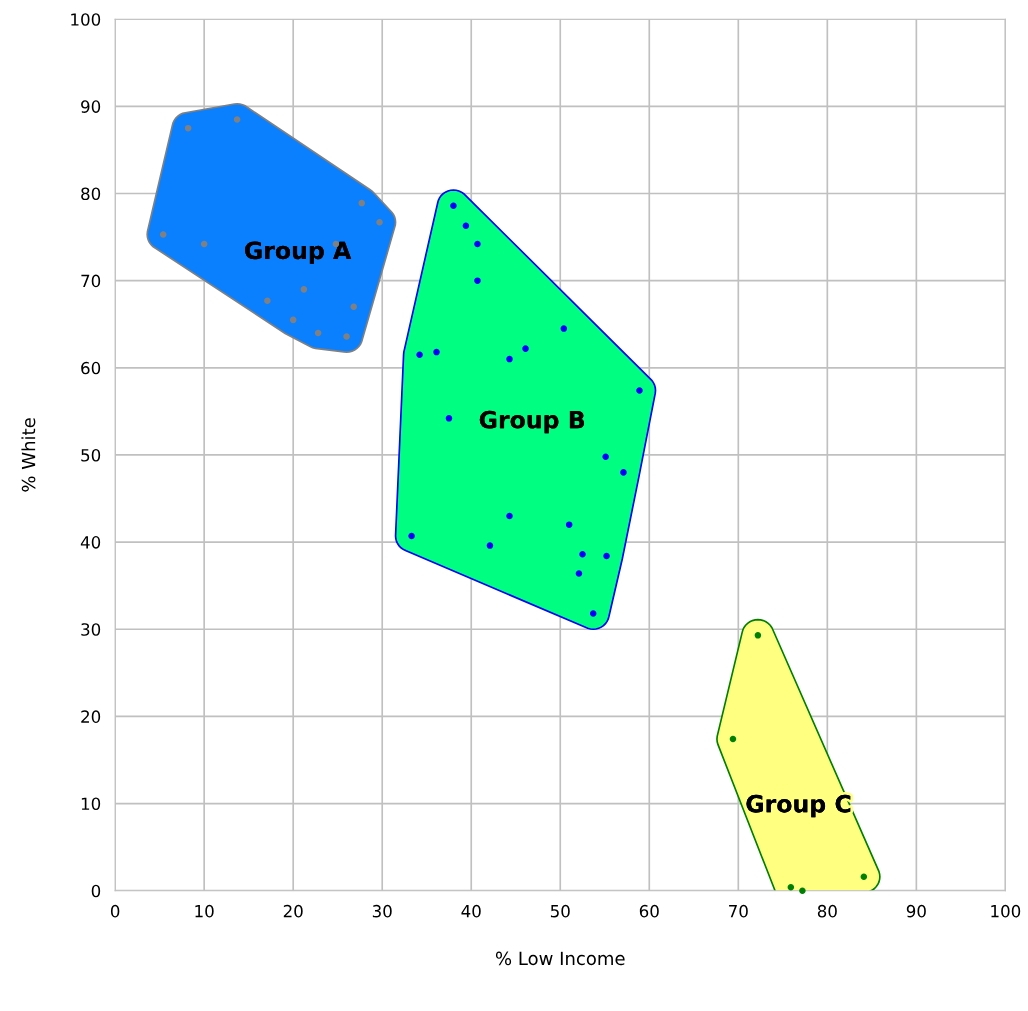  What do you see at coordinates (738, 911) in the screenshot?
I see `x-tick-label: 70` at bounding box center [738, 911].